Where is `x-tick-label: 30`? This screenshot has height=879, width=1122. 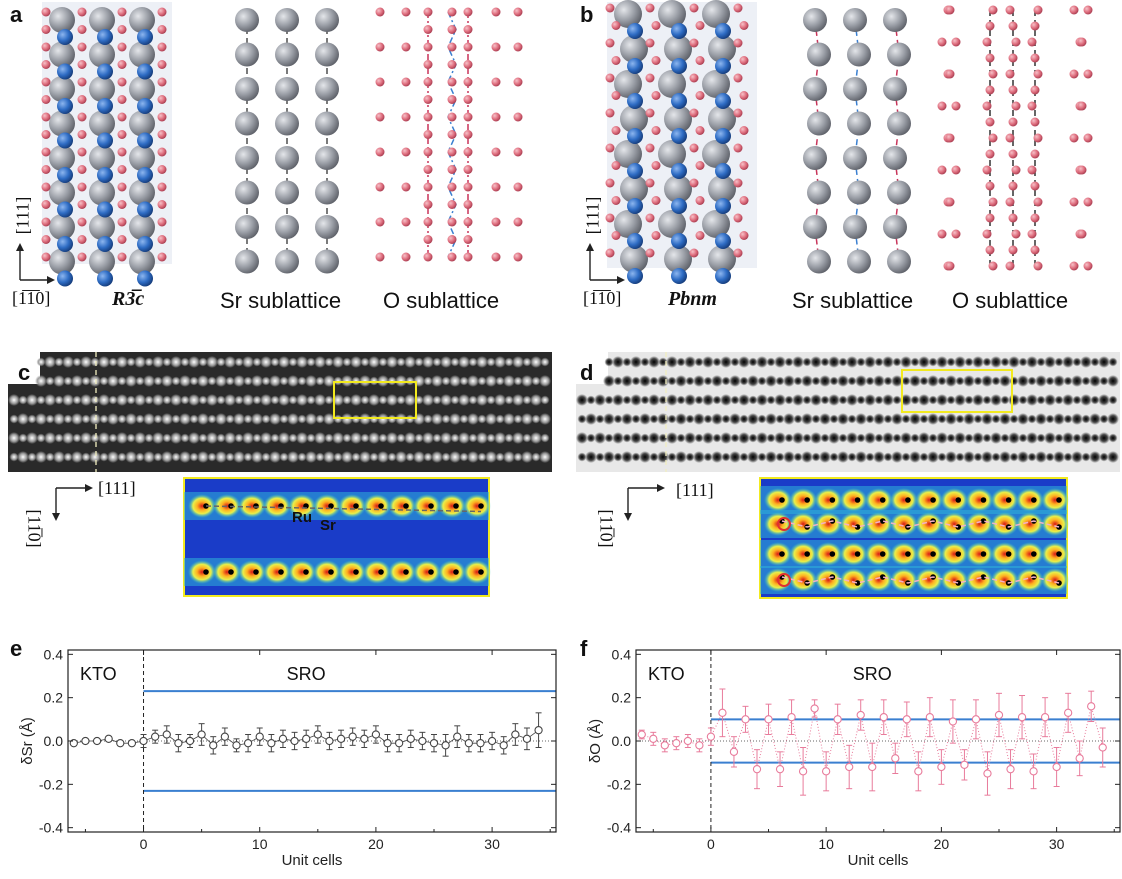
x-tick-label: 30 is located at coordinates (1057, 844).